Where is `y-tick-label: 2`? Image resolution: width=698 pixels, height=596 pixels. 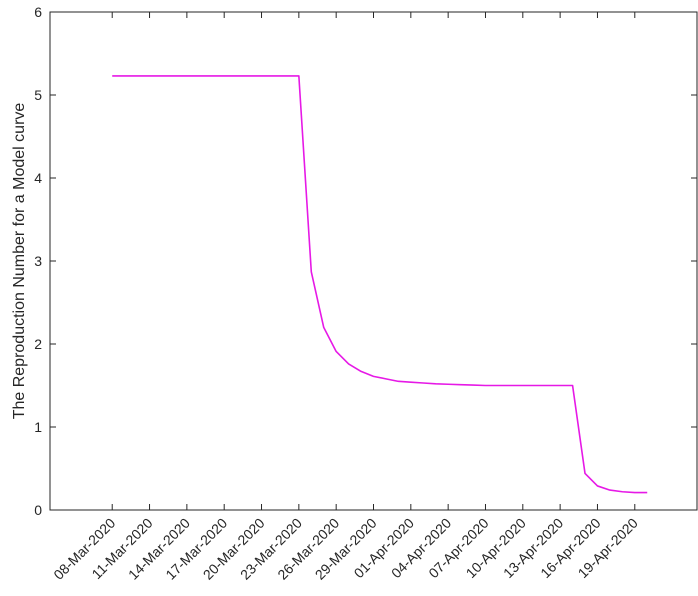 y-tick-label: 2 is located at coordinates (38, 344).